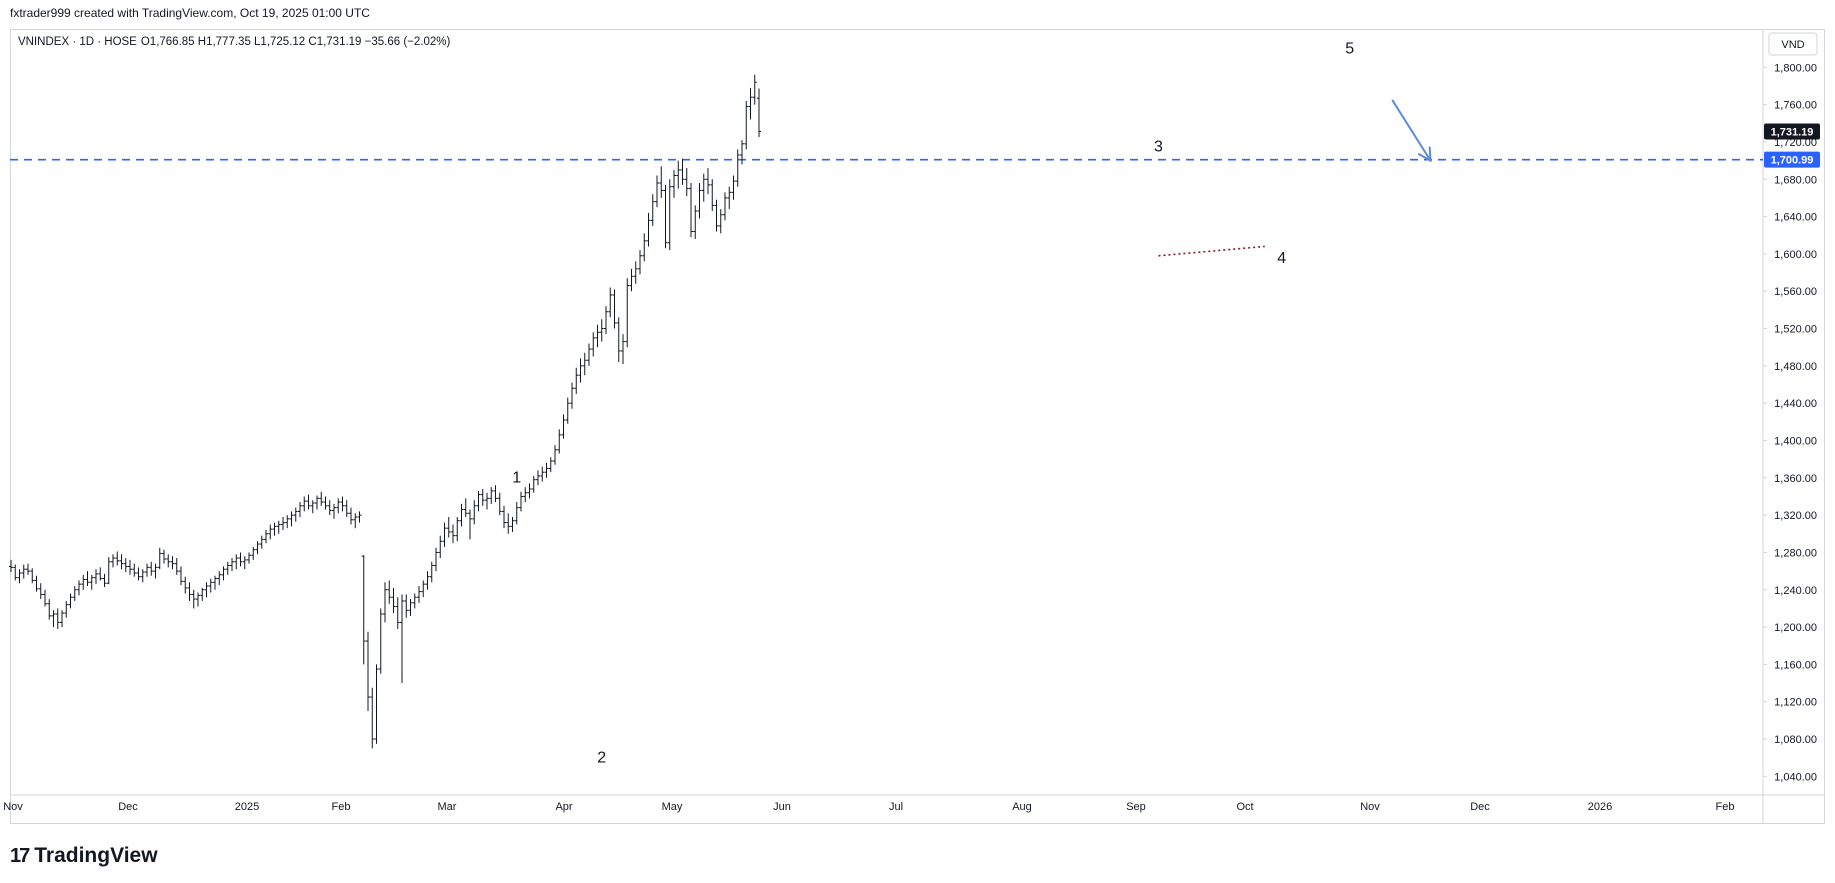 Image resolution: width=1835 pixels, height=883 pixels. What do you see at coordinates (247, 807) in the screenshot?
I see `x-tick-label: 2025` at bounding box center [247, 807].